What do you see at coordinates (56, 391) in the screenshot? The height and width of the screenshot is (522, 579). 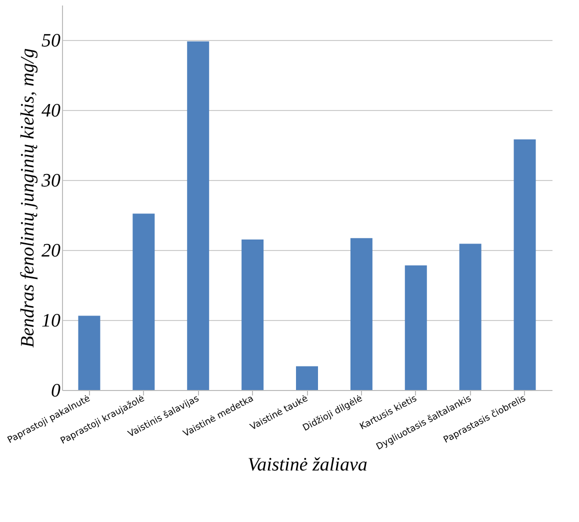 I see `y-tick-label: 0` at bounding box center [56, 391].